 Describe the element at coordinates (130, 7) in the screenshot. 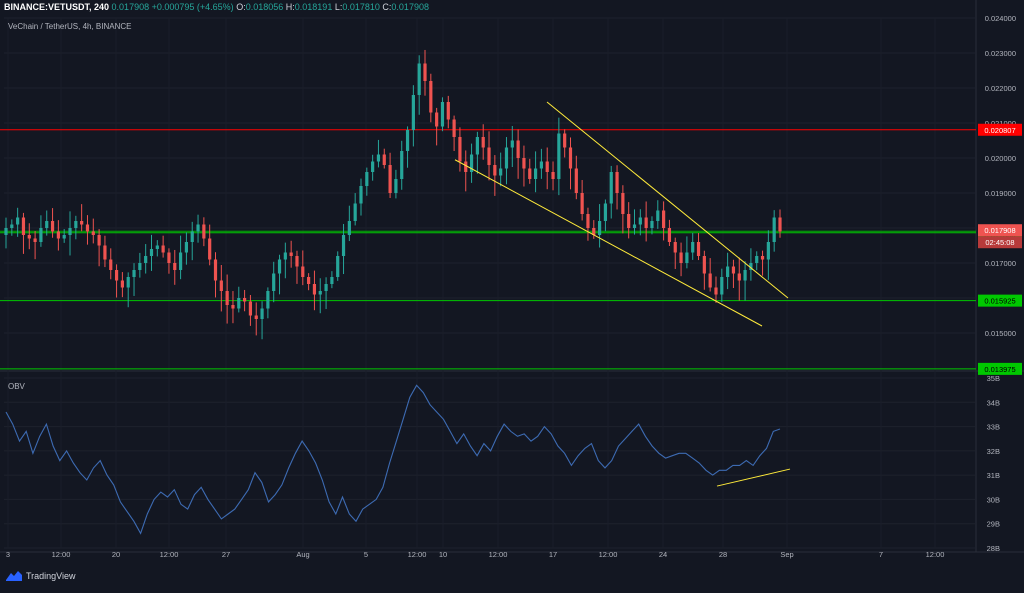

I see `last-price: 0.017908` at that location.